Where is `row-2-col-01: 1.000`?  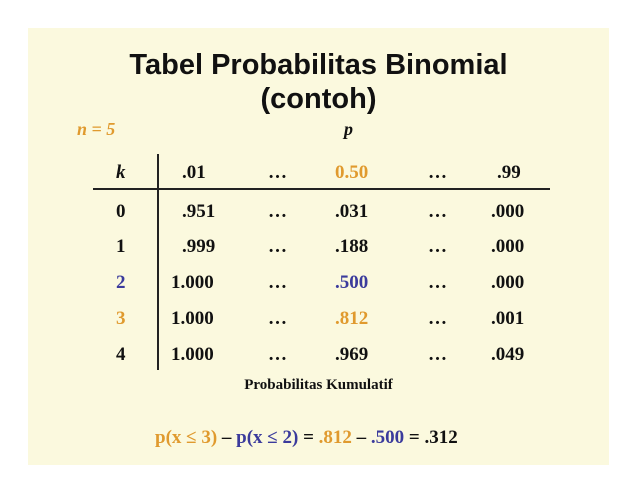
row-2-col-01: 1.000 is located at coordinates (192, 282).